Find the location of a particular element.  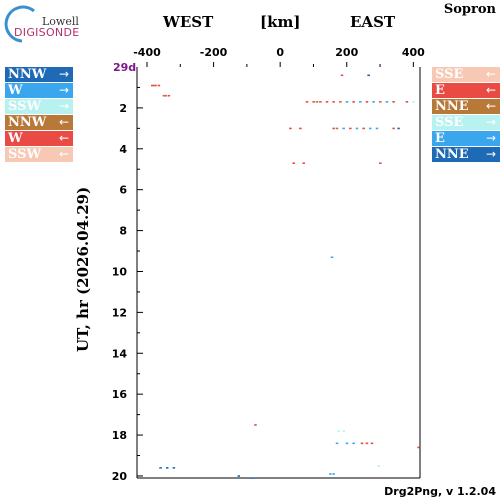

x-tick-label: 400 is located at coordinates (413, 52).